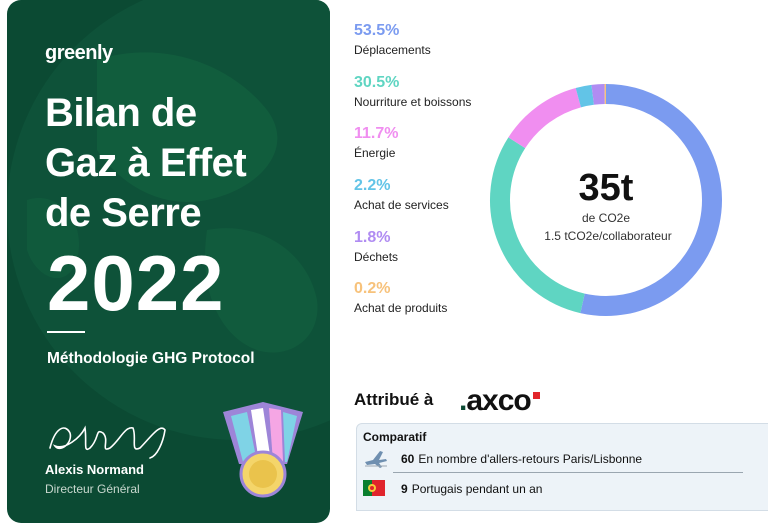 The width and height of the screenshot is (768, 523). I want to click on legend-label: Achat de produits, so click(401, 308).